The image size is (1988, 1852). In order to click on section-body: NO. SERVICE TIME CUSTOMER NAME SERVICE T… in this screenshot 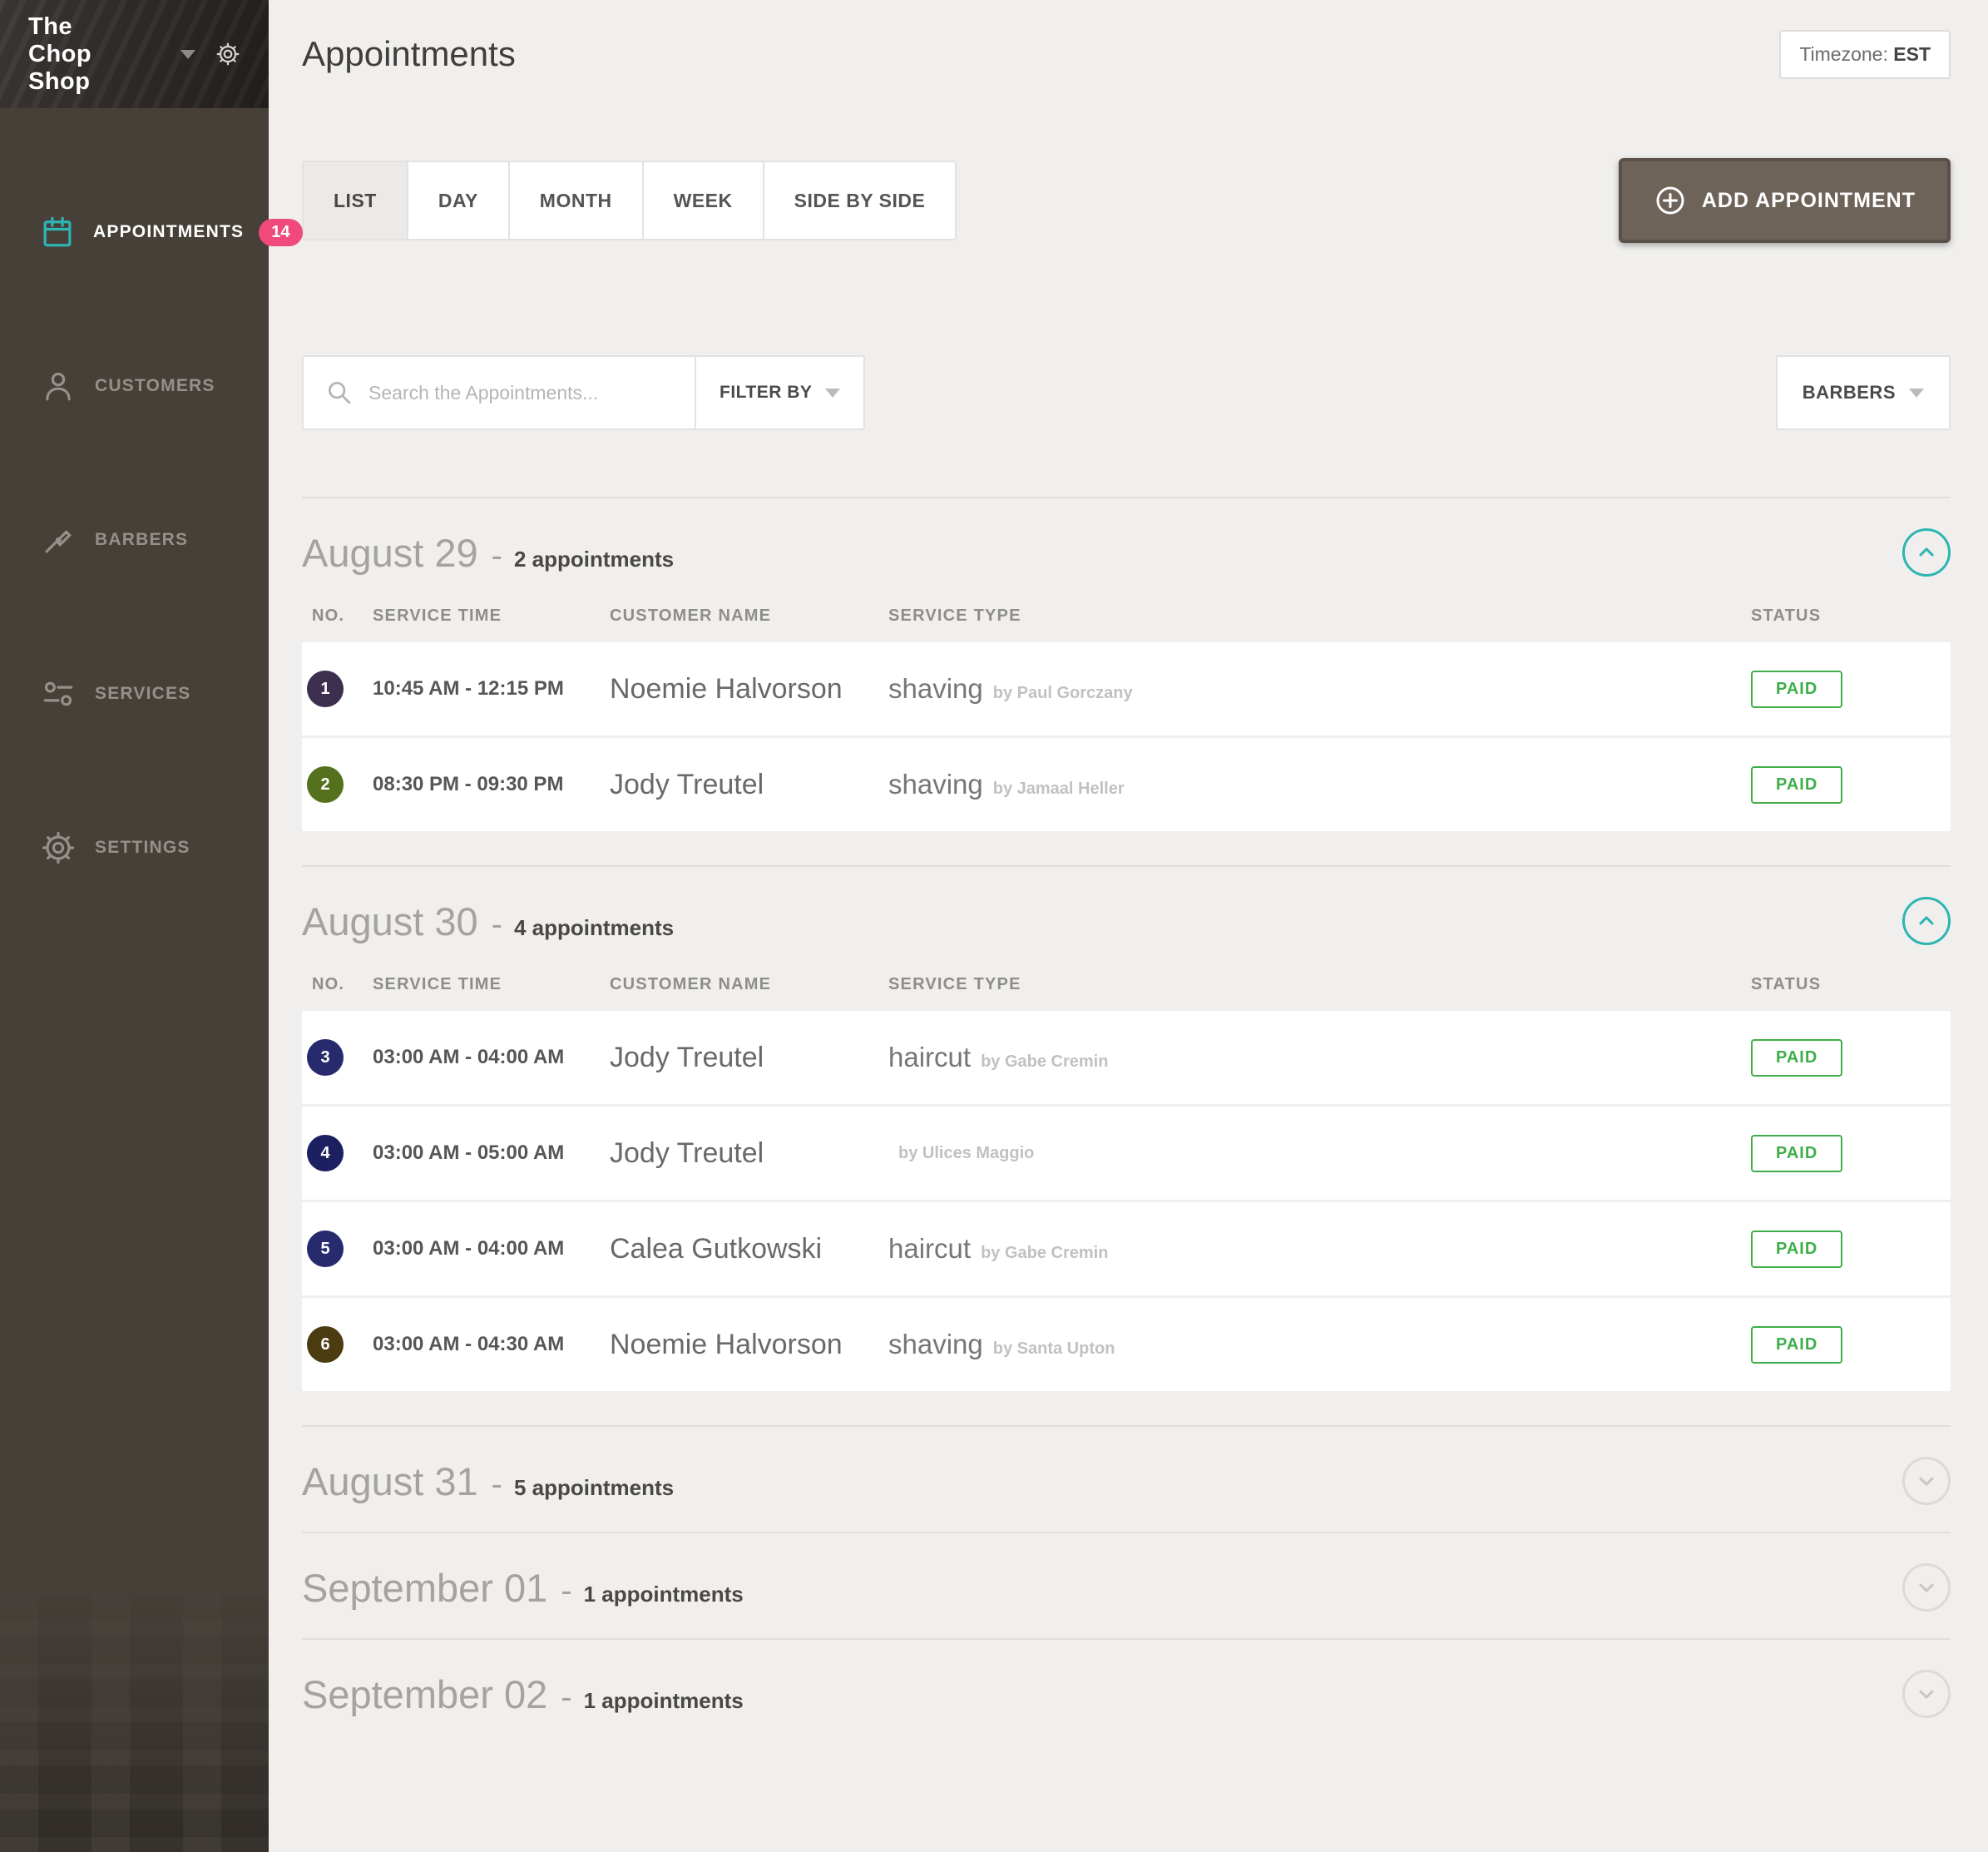, I will do `click(1126, 734)`.